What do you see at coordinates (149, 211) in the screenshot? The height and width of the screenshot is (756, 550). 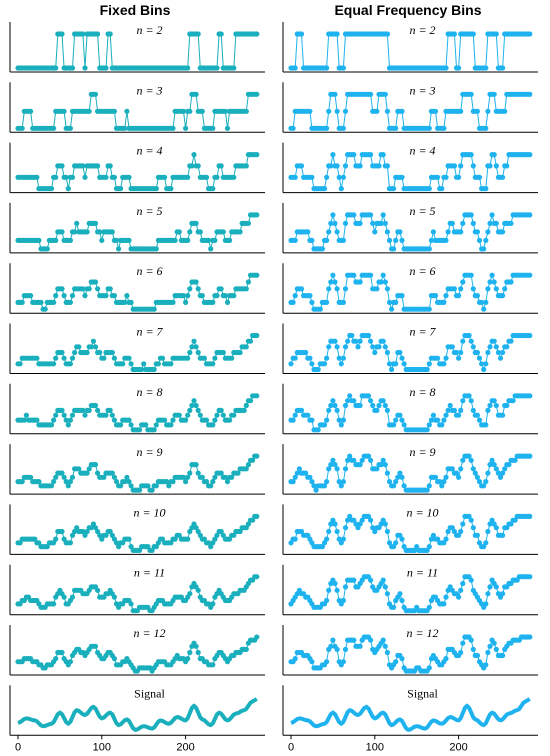 I see `panel-label: n = 5` at bounding box center [149, 211].